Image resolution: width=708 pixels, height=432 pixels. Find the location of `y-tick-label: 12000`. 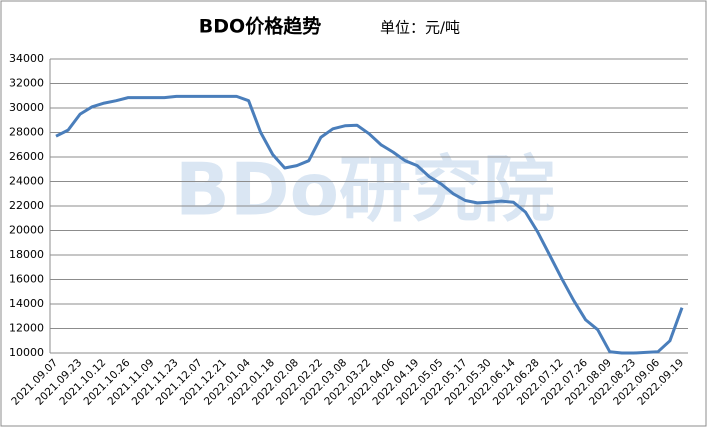

y-tick-label: 12000 is located at coordinates (26, 328).